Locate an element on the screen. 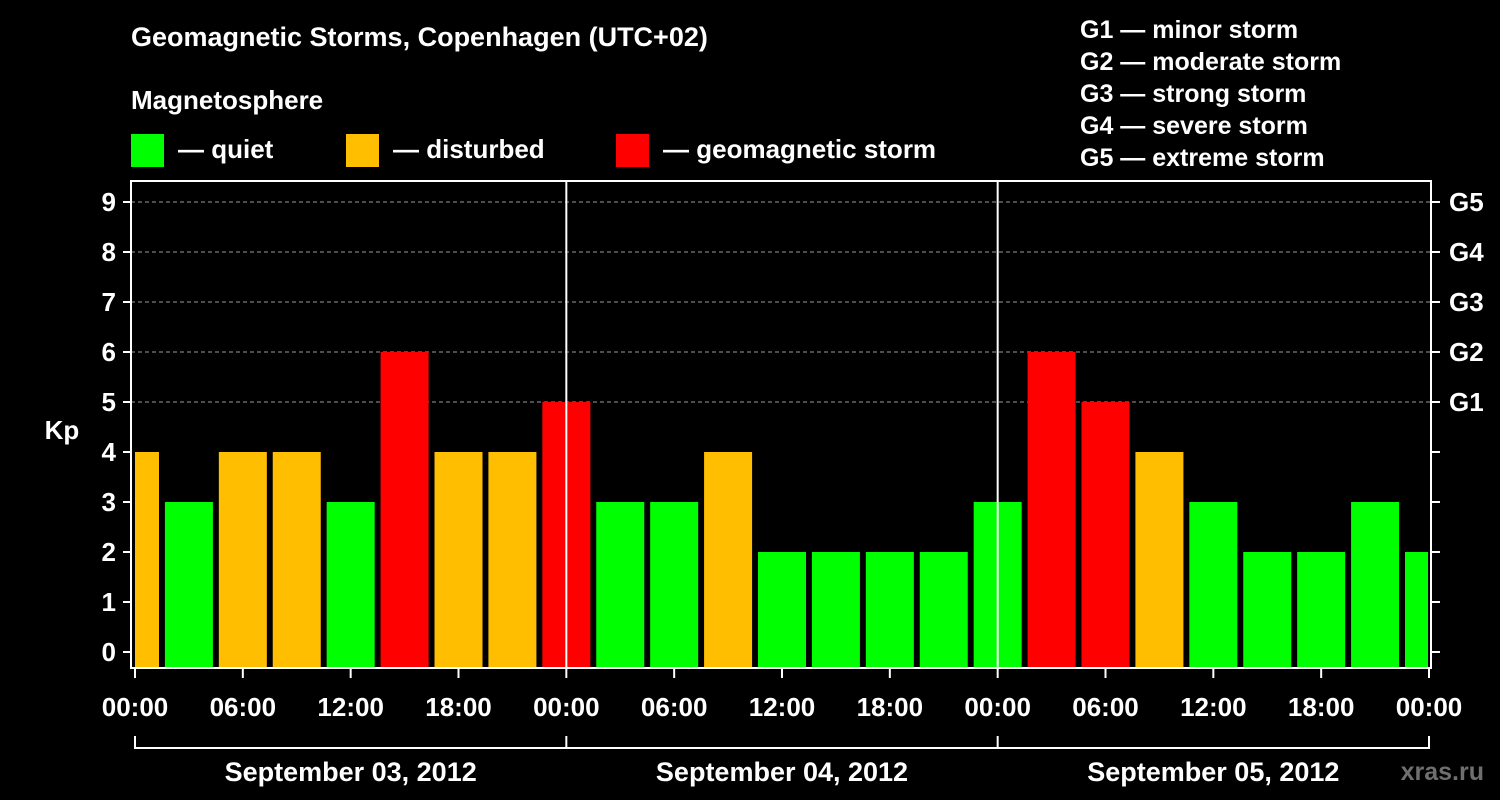  y-tick-label: 8 is located at coordinates (109, 252).